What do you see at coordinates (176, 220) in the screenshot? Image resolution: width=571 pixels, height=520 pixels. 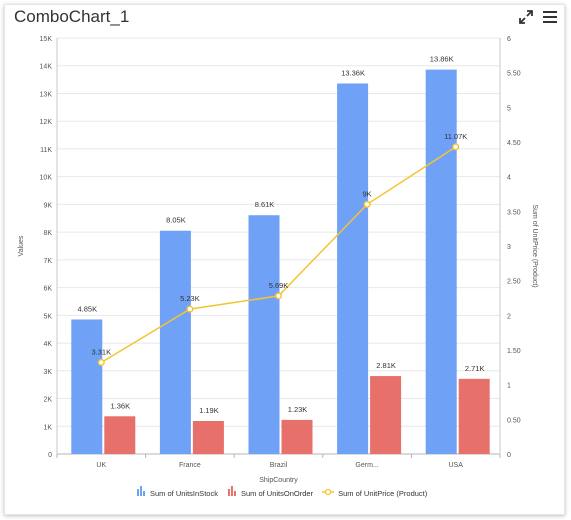 I see `bar-data-label: 8.05K` at bounding box center [176, 220].